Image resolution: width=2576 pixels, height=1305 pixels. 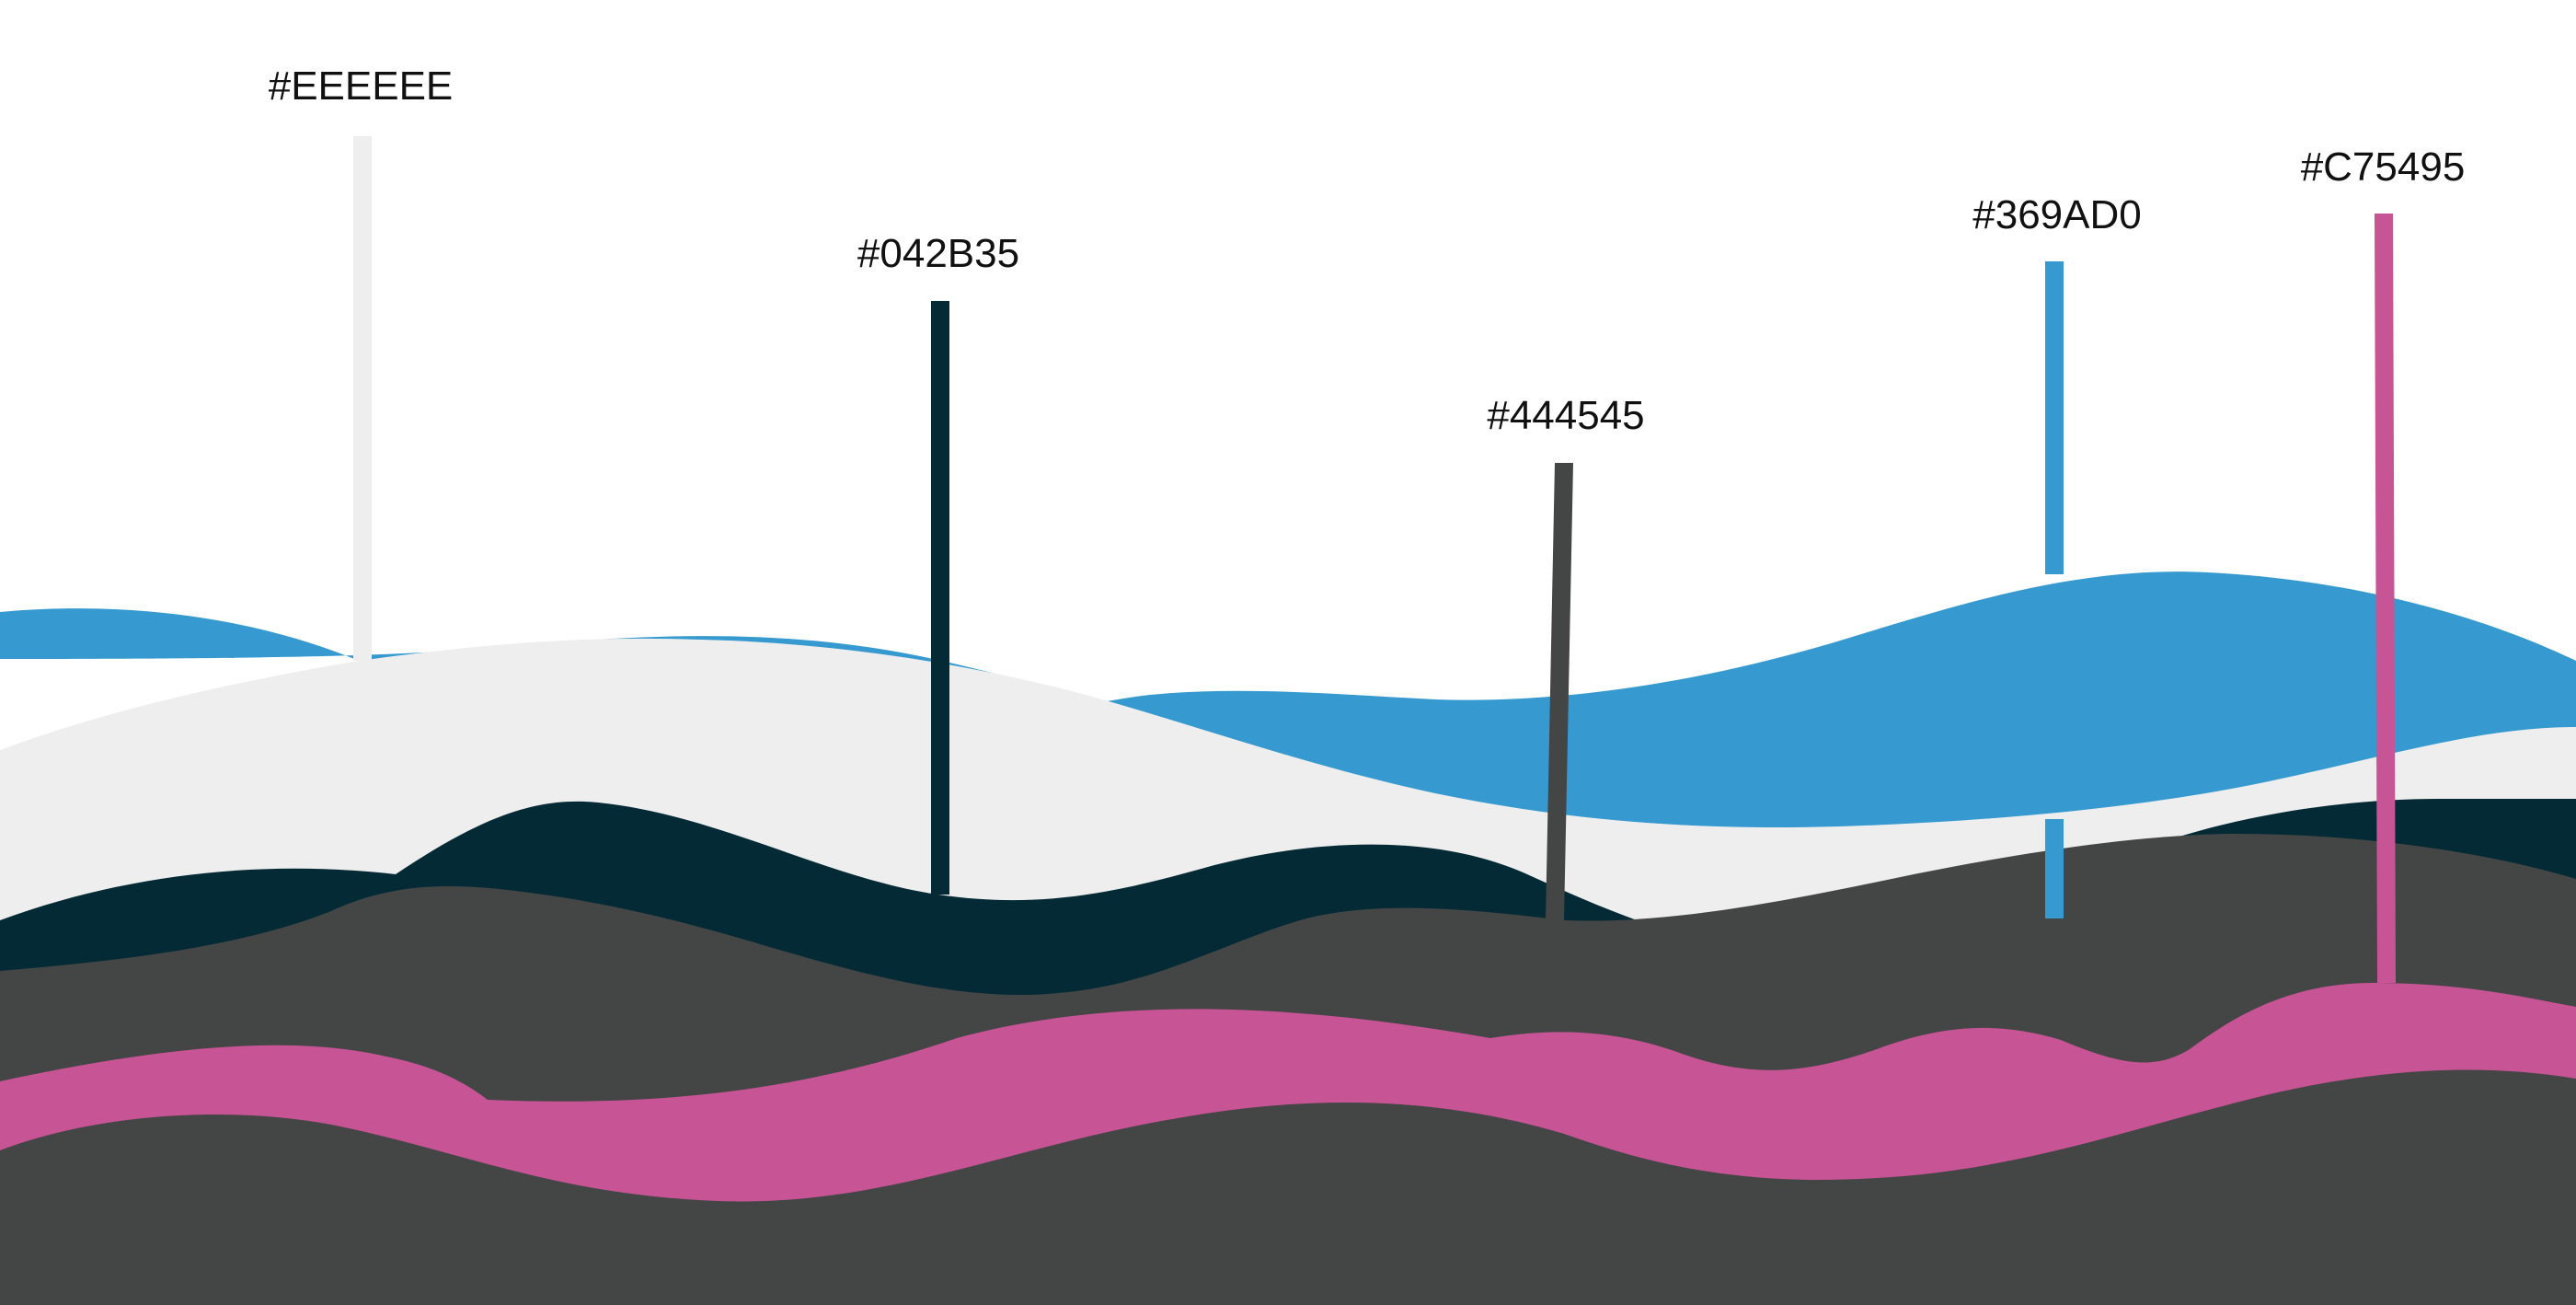 What do you see at coordinates (2056, 214) in the screenshot?
I see `swatch-label-369ad0: #369AD0` at bounding box center [2056, 214].